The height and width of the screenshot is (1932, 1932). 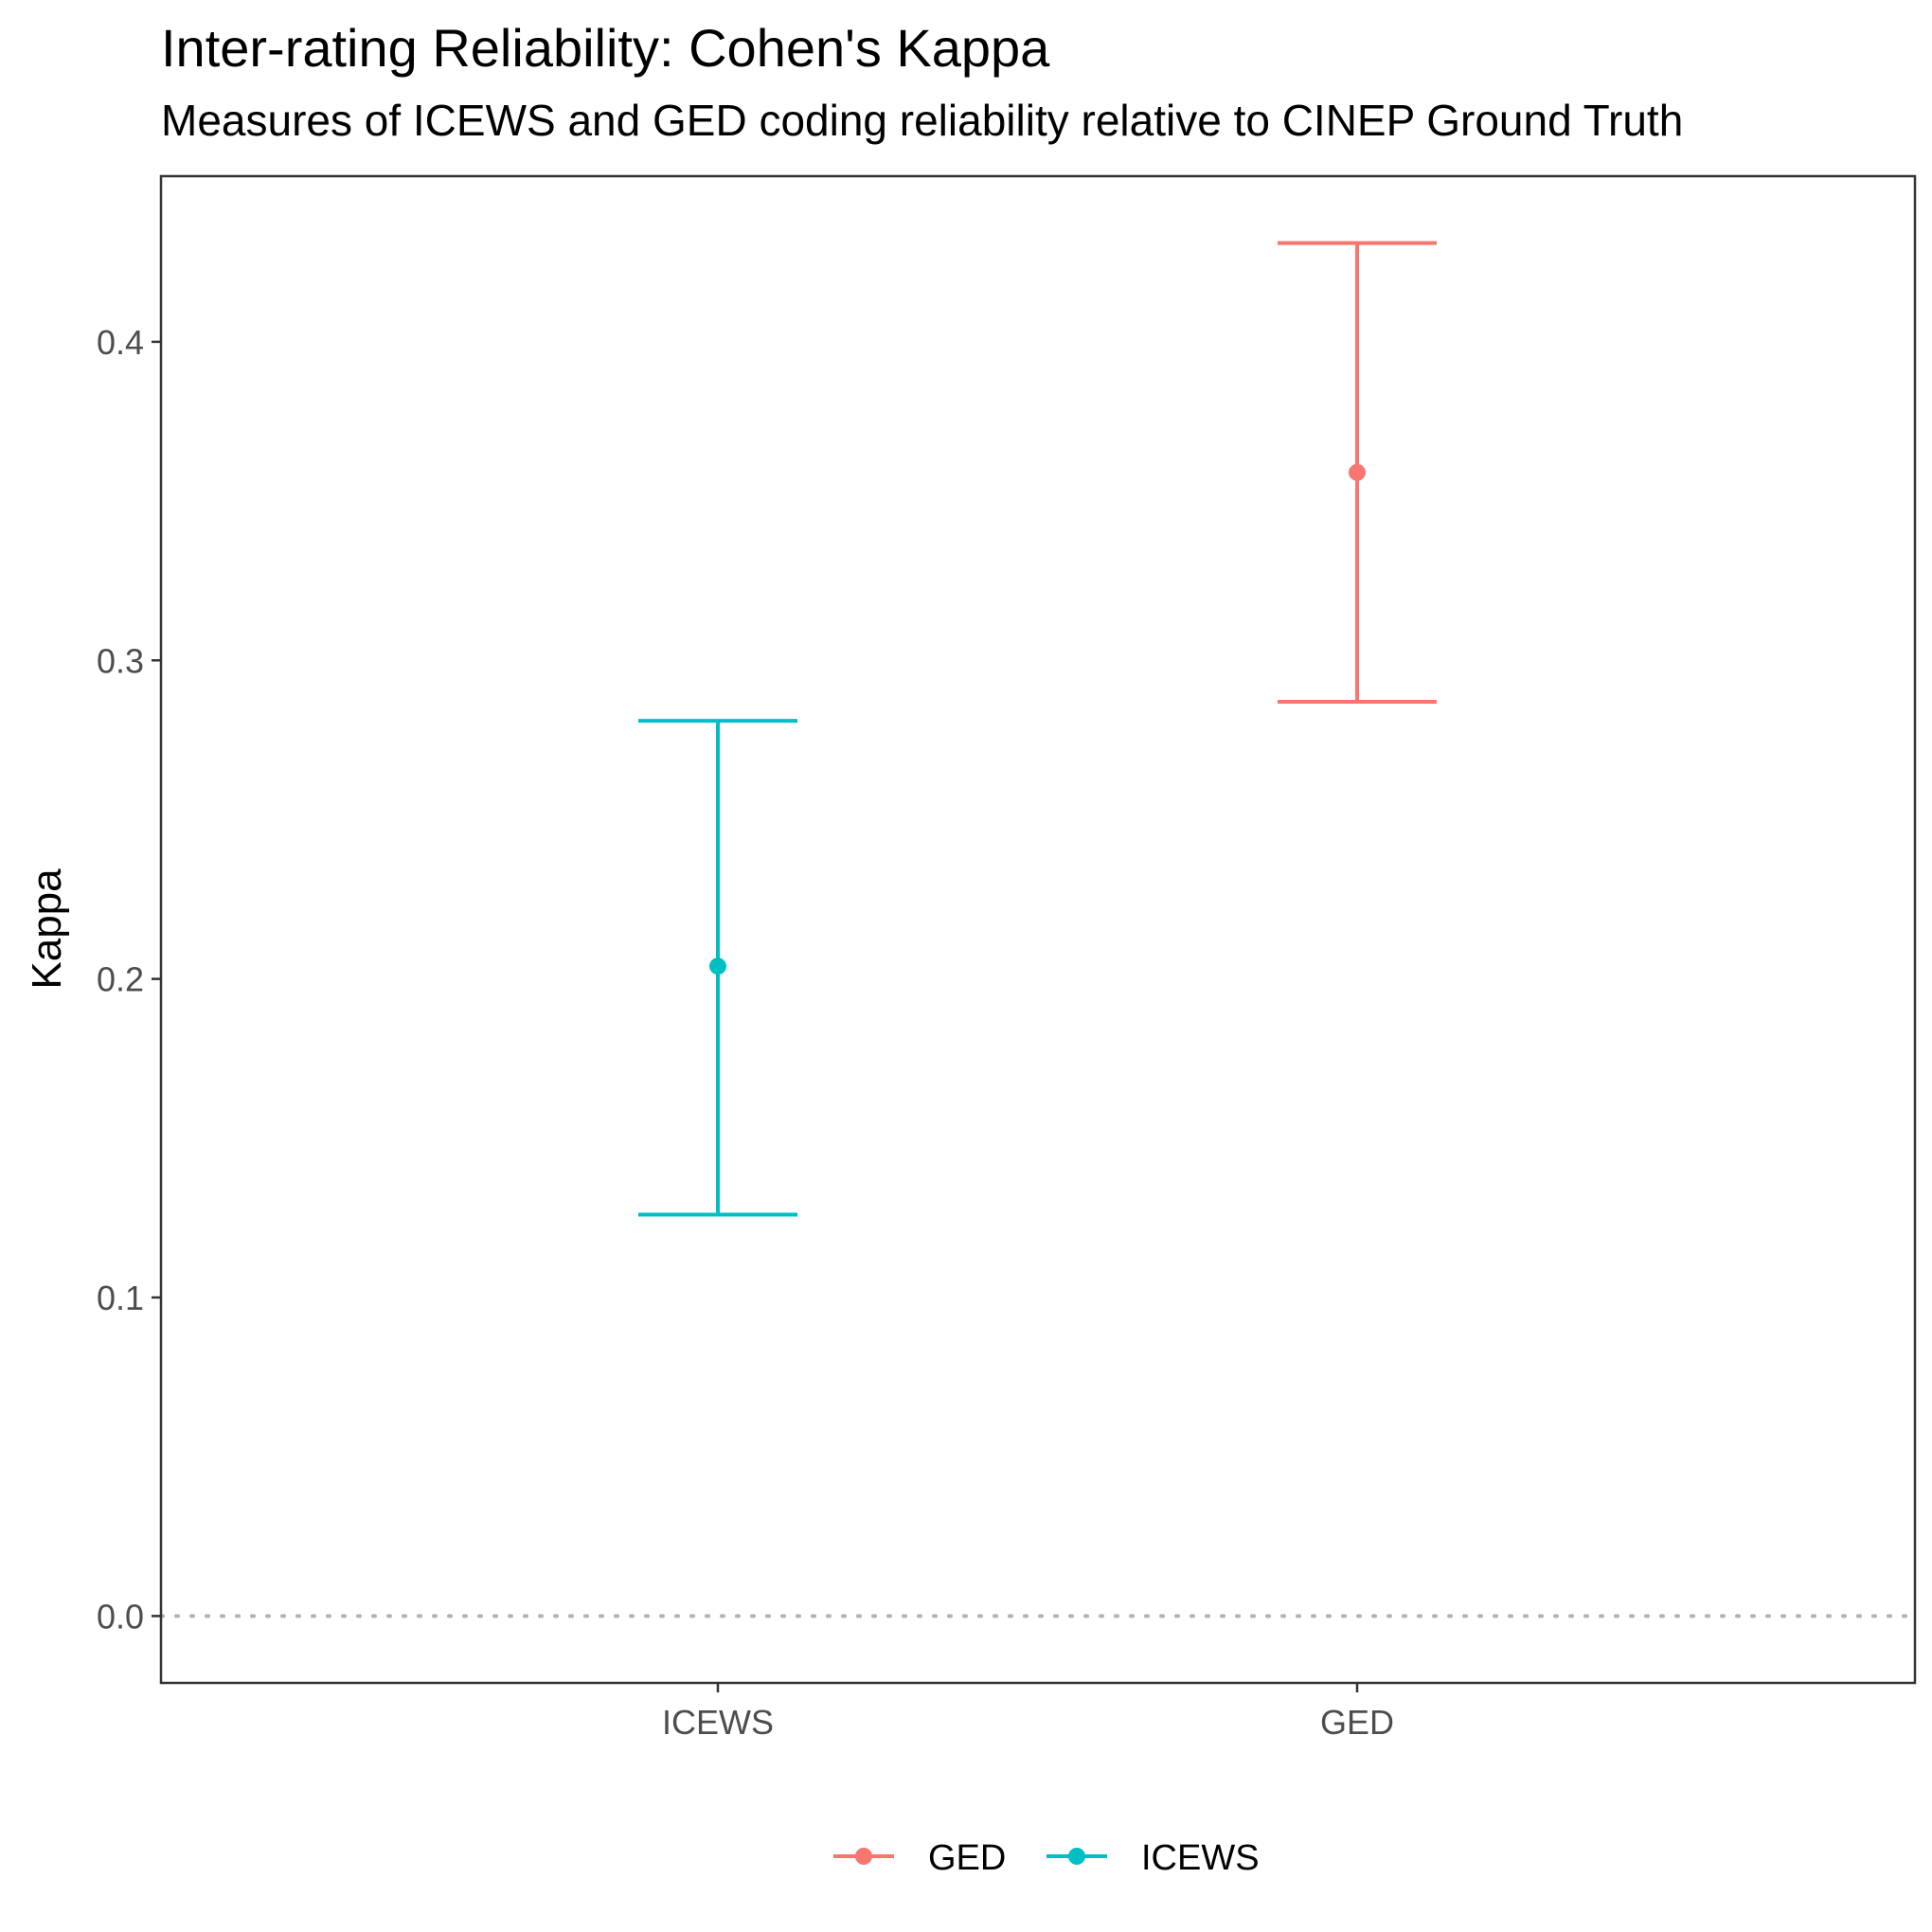 What do you see at coordinates (120, 979) in the screenshot?
I see `y-tick-label: 0.2` at bounding box center [120, 979].